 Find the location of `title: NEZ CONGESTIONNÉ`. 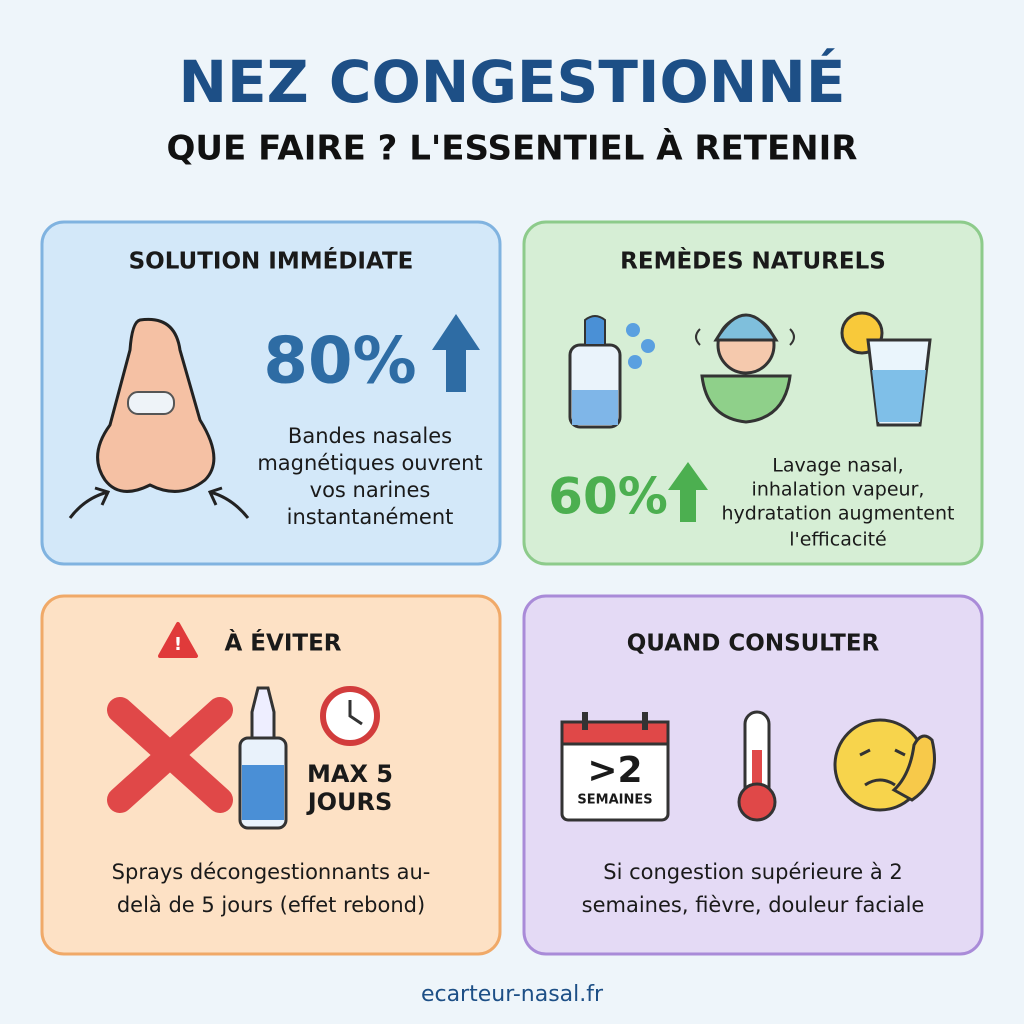

title: NEZ CONGESTIONNÉ is located at coordinates (512, 81).